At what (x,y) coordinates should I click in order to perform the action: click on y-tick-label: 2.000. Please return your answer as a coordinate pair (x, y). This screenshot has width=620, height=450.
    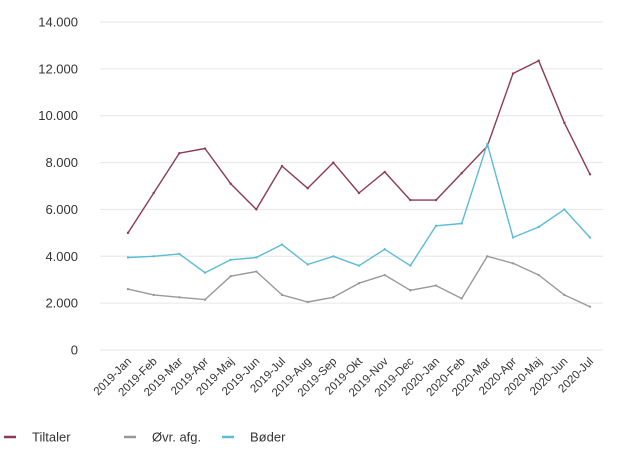
    Looking at the image, I should click on (61, 303).